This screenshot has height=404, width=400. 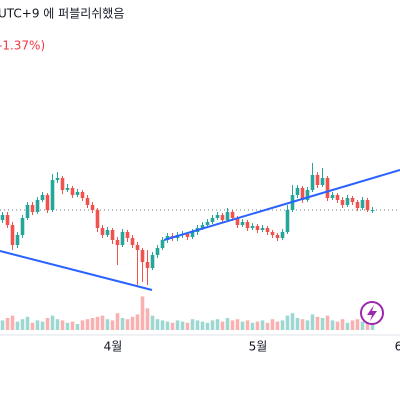 I want to click on x-tick-label: 4월, so click(x=113, y=347).